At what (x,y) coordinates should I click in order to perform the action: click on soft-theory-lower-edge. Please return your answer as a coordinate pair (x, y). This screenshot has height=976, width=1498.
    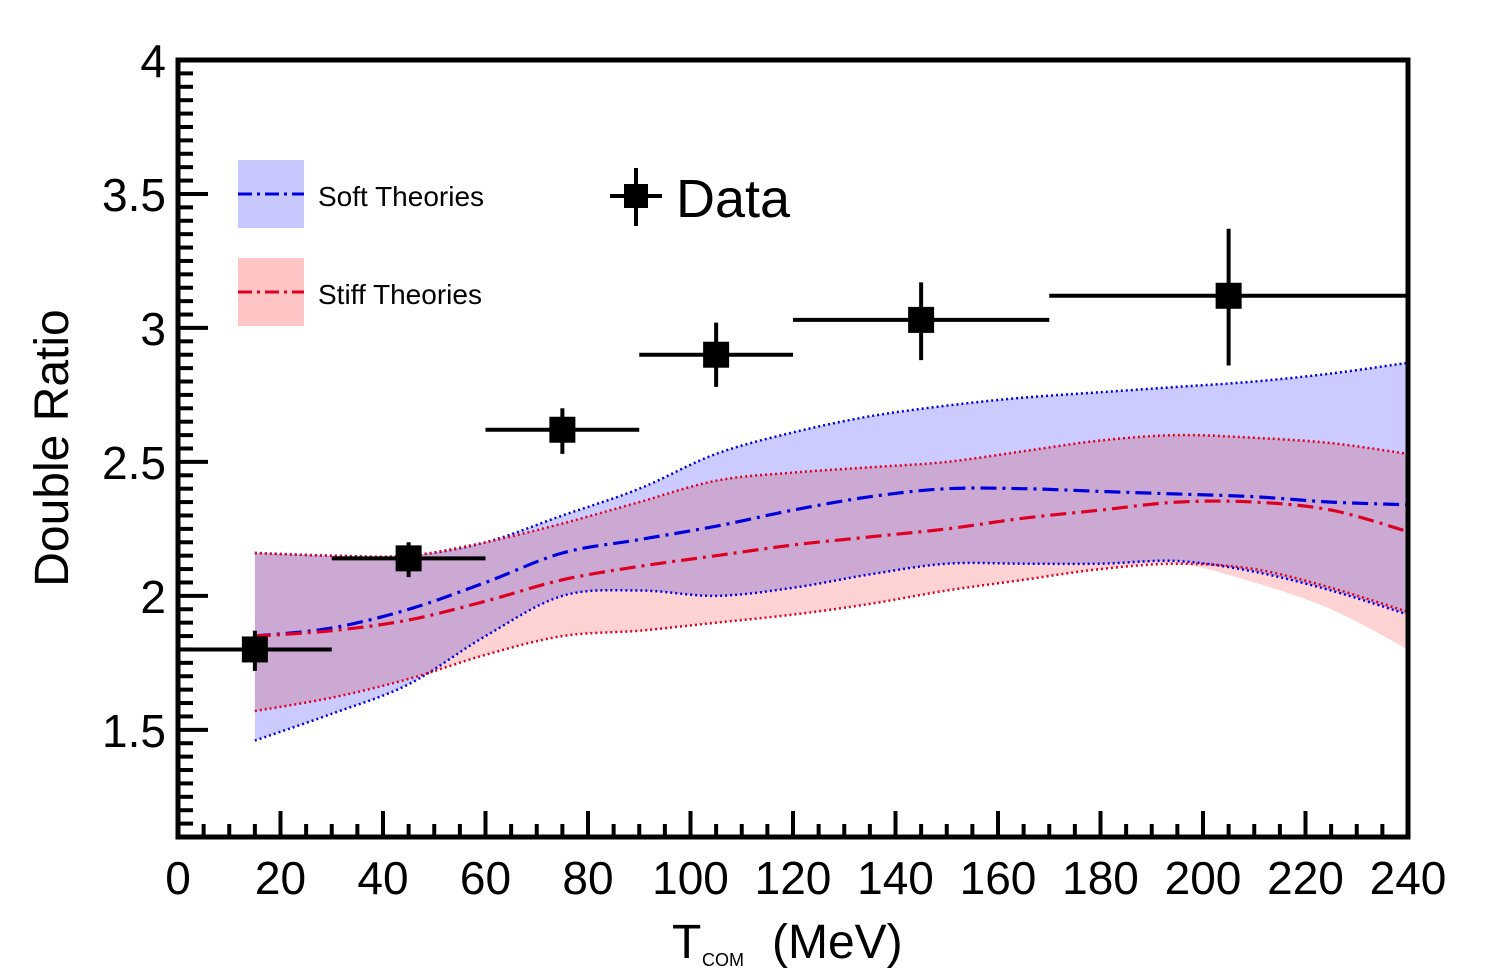
    Looking at the image, I should click on (831, 650).